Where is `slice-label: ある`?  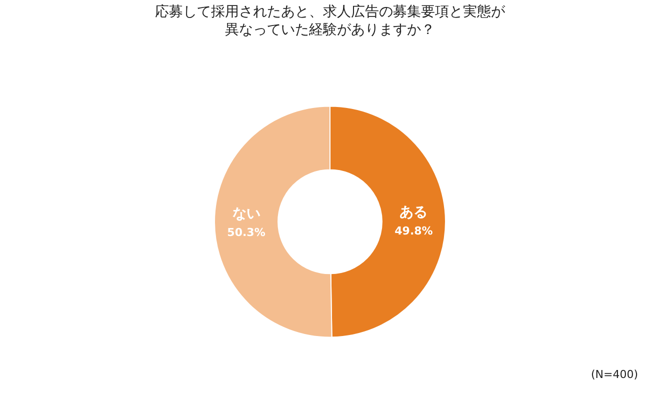 slice-label: ある is located at coordinates (414, 212).